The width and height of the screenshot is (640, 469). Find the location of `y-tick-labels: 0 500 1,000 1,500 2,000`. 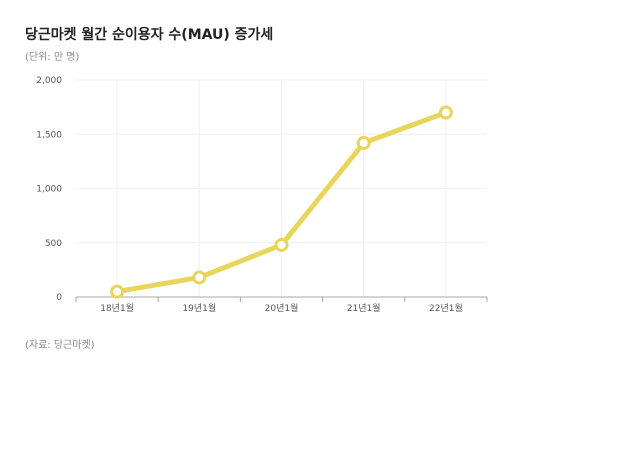

y-tick-labels: 0 500 1,000 1,500 2,000 is located at coordinates (49, 189).